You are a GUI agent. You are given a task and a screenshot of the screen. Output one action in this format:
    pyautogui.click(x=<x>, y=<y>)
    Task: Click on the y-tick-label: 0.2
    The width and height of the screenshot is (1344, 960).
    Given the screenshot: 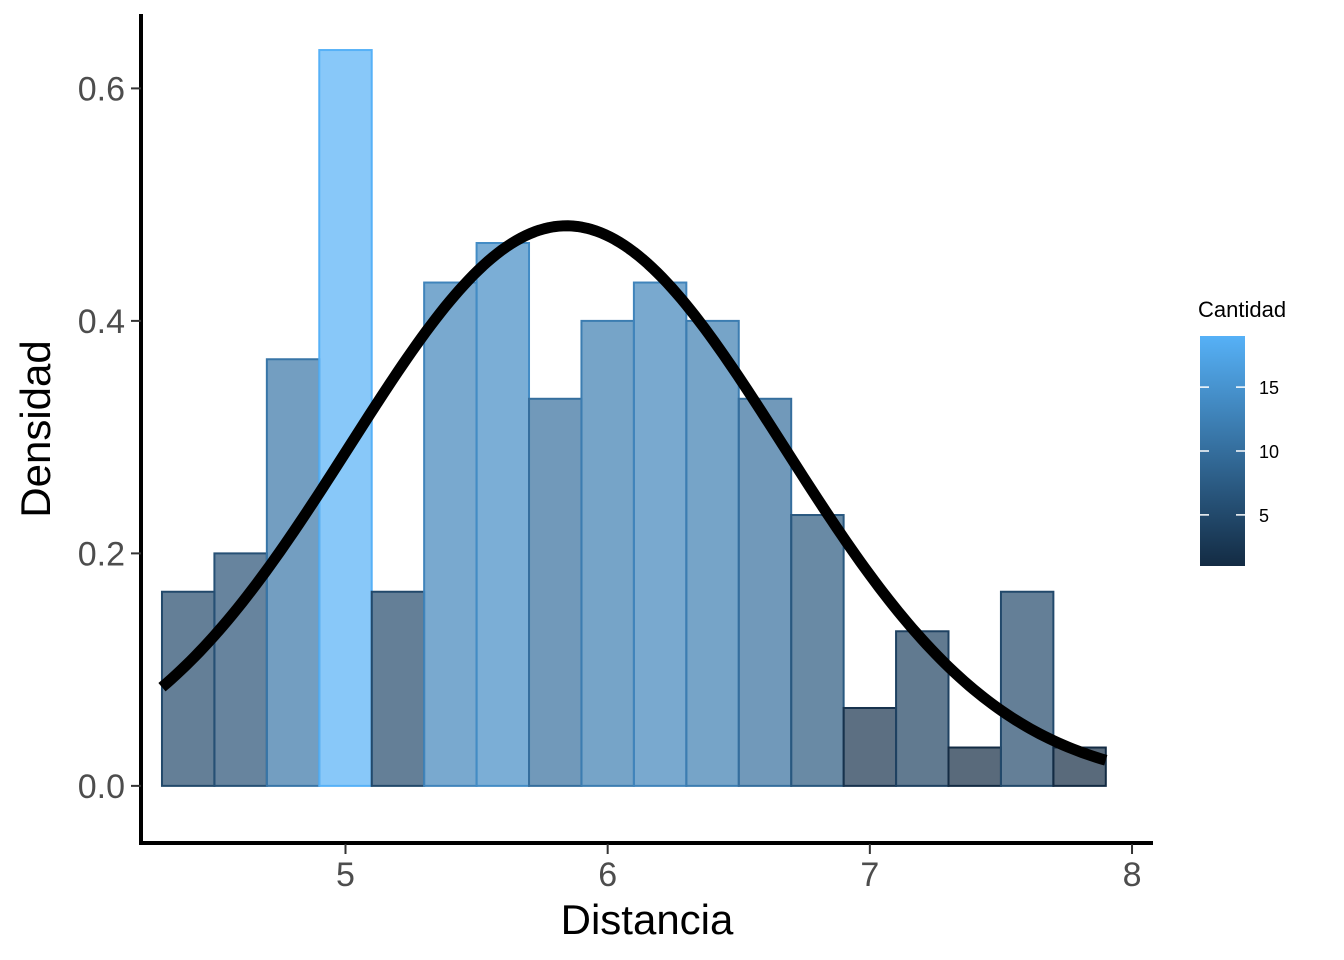 What is the action you would take?
    pyautogui.click(x=101, y=554)
    